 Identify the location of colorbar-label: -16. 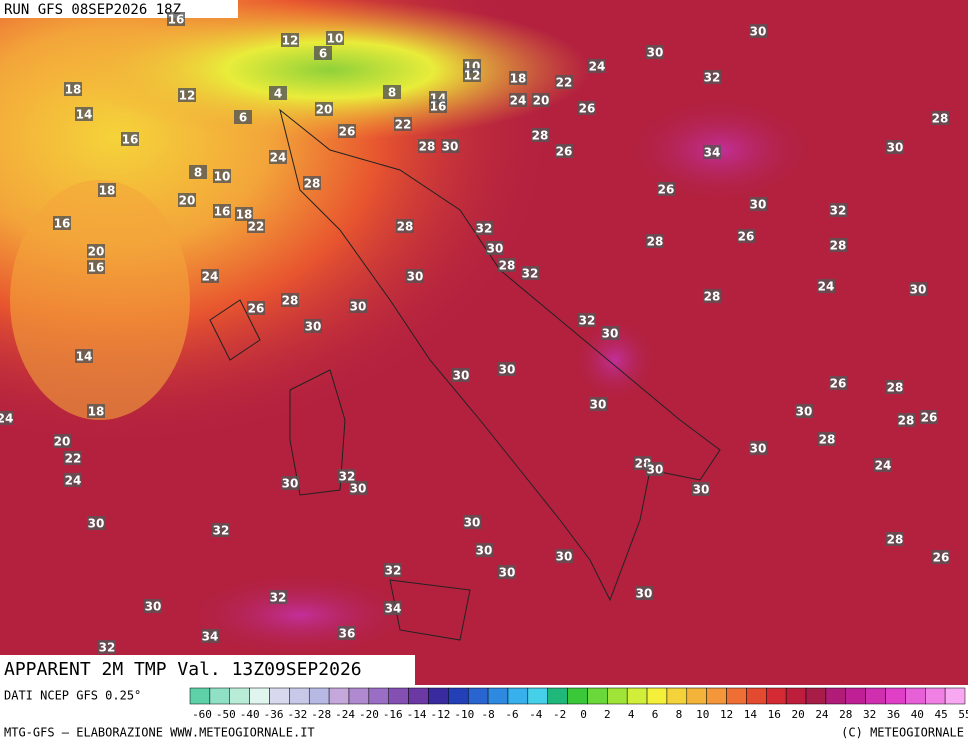
(393, 714).